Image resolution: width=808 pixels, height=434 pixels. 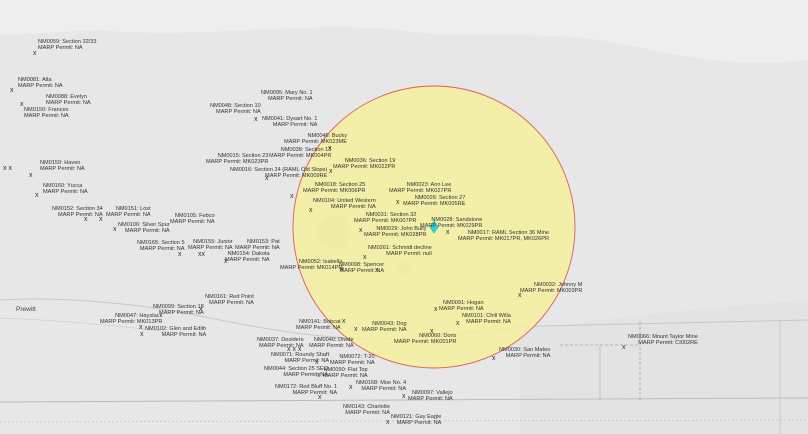 I want to click on site-label: NM0031: Section 32 MARP Permit: MK007PR, so click(x=385, y=218).